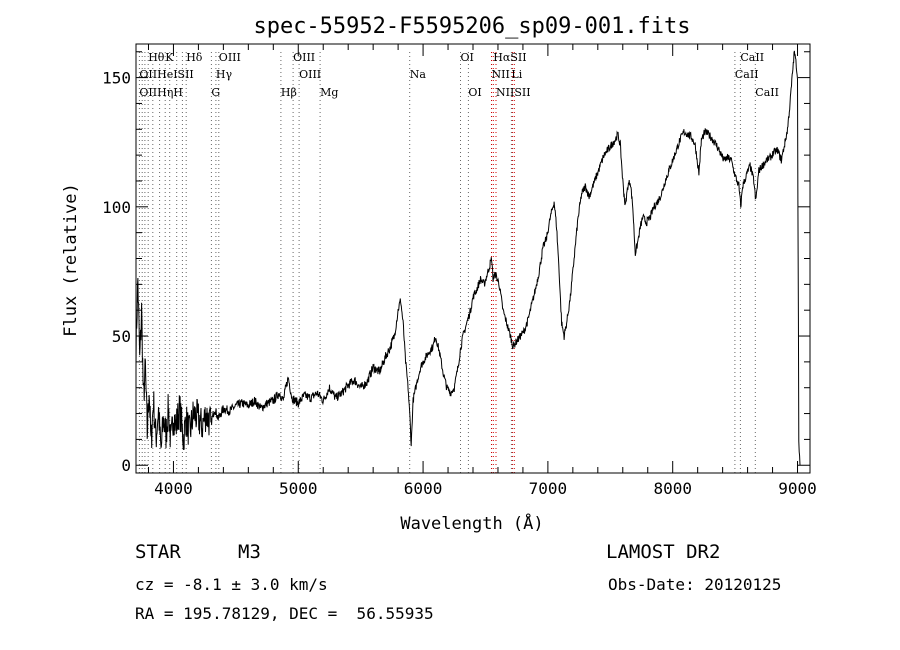 The height and width of the screenshot is (650, 900). What do you see at coordinates (126, 465) in the screenshot?
I see `y-tick-label: 0` at bounding box center [126, 465].